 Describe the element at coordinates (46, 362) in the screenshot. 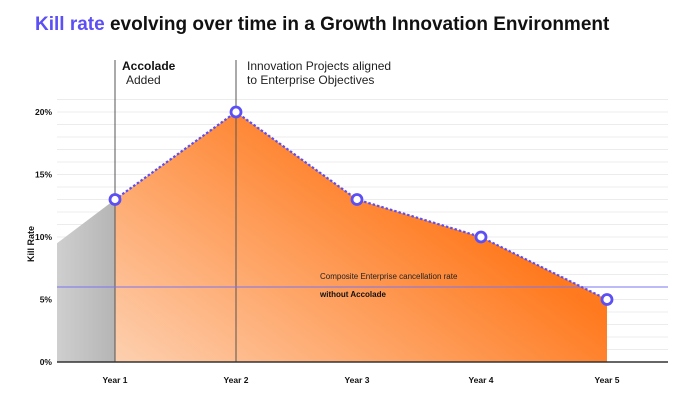

I see `y-tick-label: 0%` at that location.